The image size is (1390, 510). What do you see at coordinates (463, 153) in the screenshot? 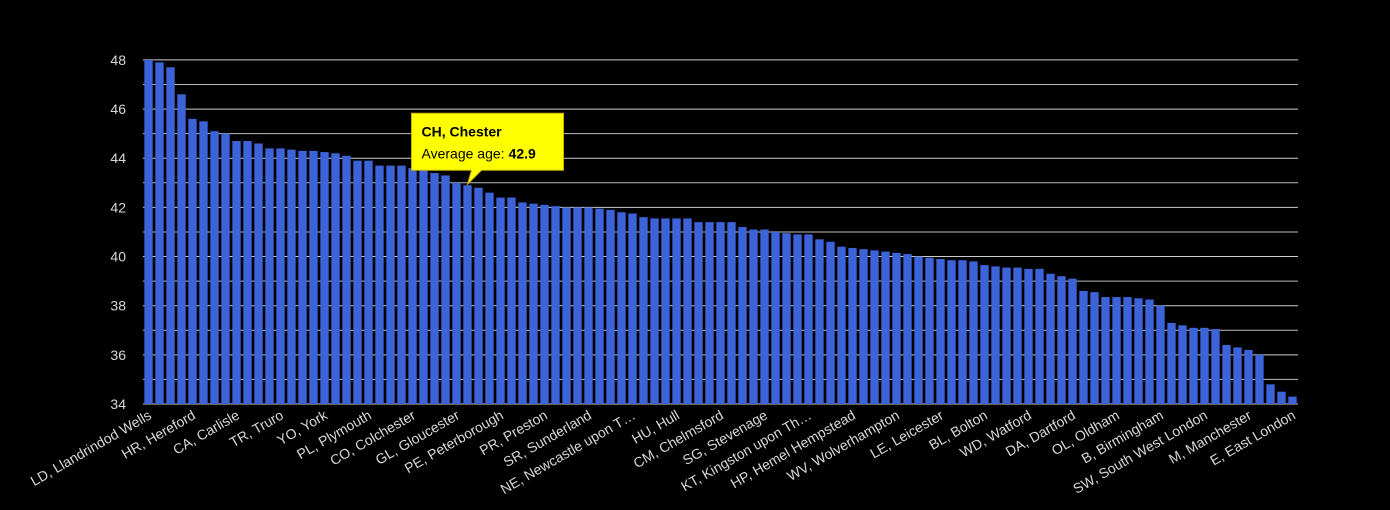
I see `tooltip-label: Average age:` at bounding box center [463, 153].